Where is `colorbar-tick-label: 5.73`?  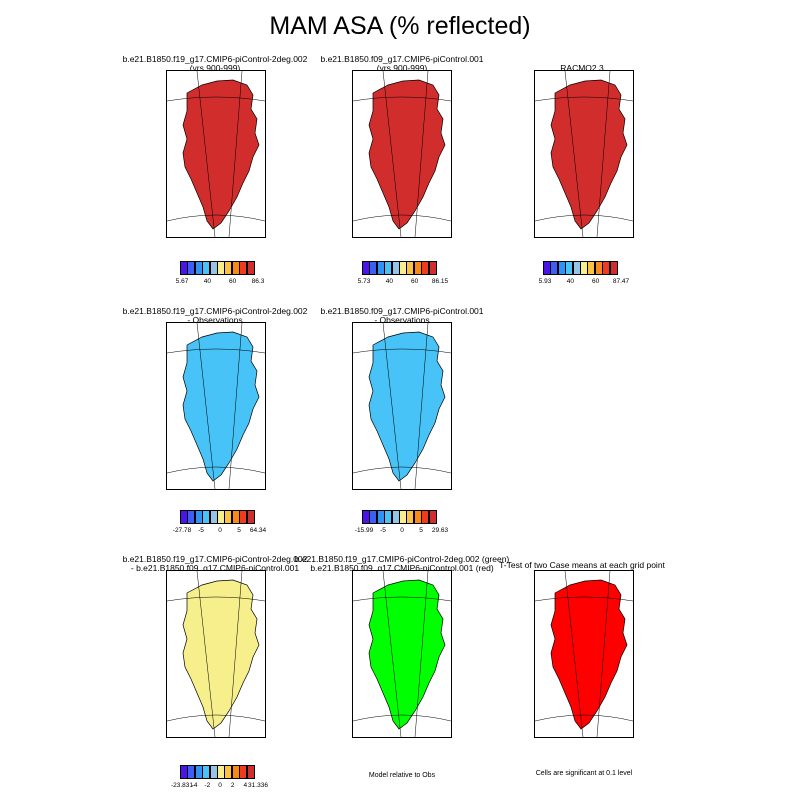 colorbar-tick-label: 5.73 is located at coordinates (364, 281).